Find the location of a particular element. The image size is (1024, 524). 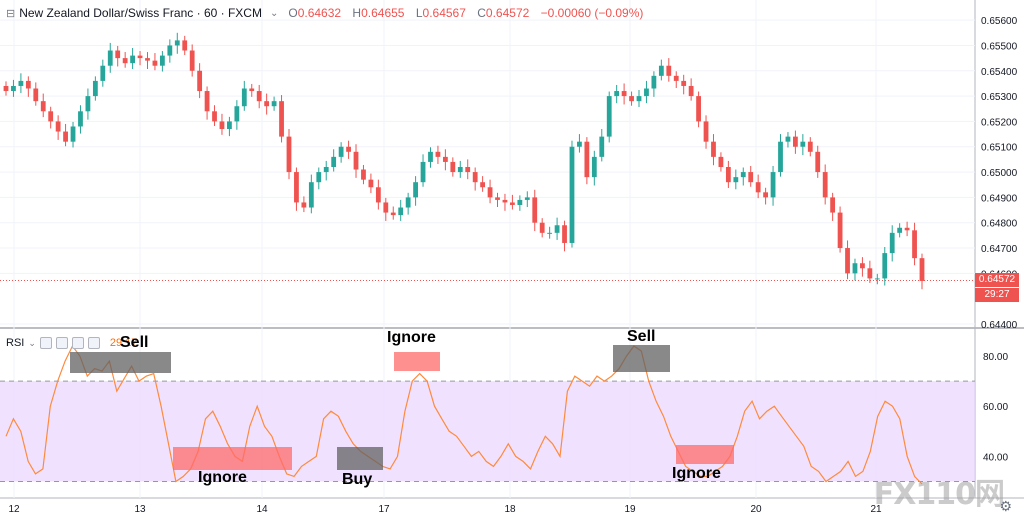

time-tick-label: 12 is located at coordinates (14, 509).